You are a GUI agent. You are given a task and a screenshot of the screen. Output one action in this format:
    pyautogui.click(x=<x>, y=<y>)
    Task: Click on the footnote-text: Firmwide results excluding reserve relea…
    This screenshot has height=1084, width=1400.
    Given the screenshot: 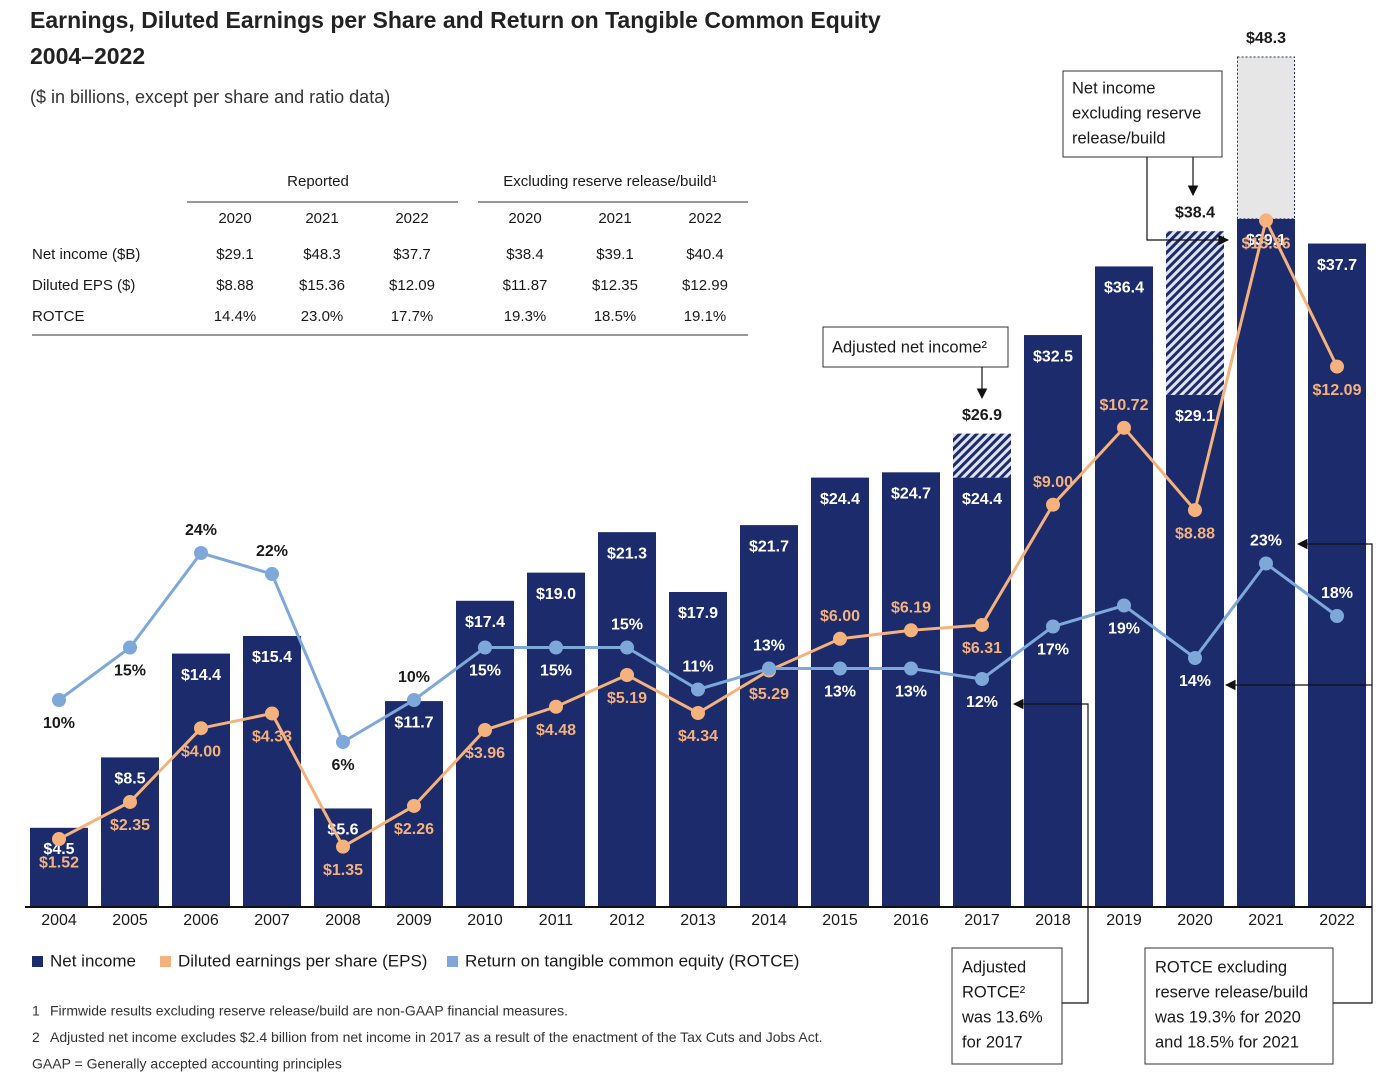 What is the action you would take?
    pyautogui.click(x=309, y=1011)
    